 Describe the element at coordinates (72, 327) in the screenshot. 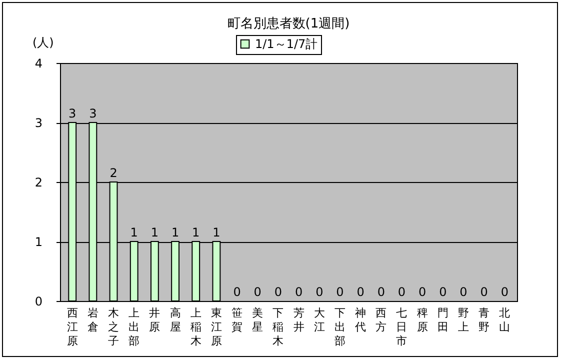

I see `x-tick-label: 西江原` at that location.